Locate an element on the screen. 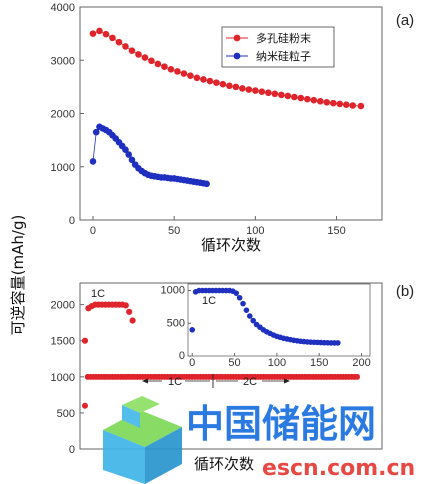  y-tick-label: 3000 is located at coordinates (63, 61).